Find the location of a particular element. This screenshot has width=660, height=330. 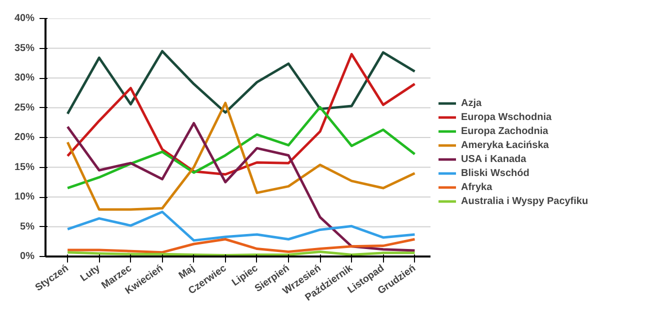

y-tick-label: 0% is located at coordinates (27, 256).